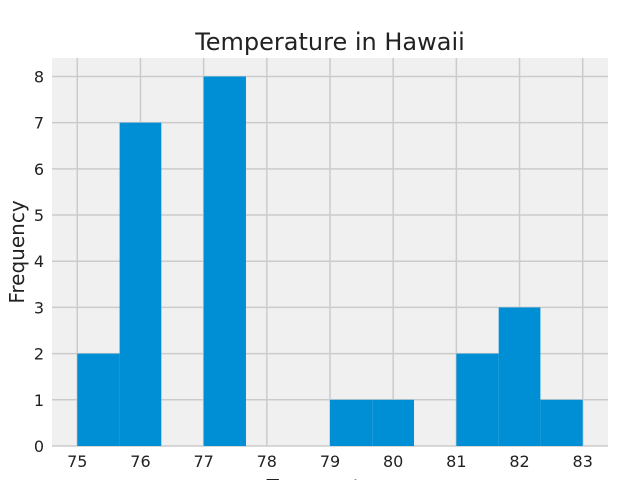 The height and width of the screenshot is (480, 640). I want to click on y-tick-label: 2, so click(39, 354).